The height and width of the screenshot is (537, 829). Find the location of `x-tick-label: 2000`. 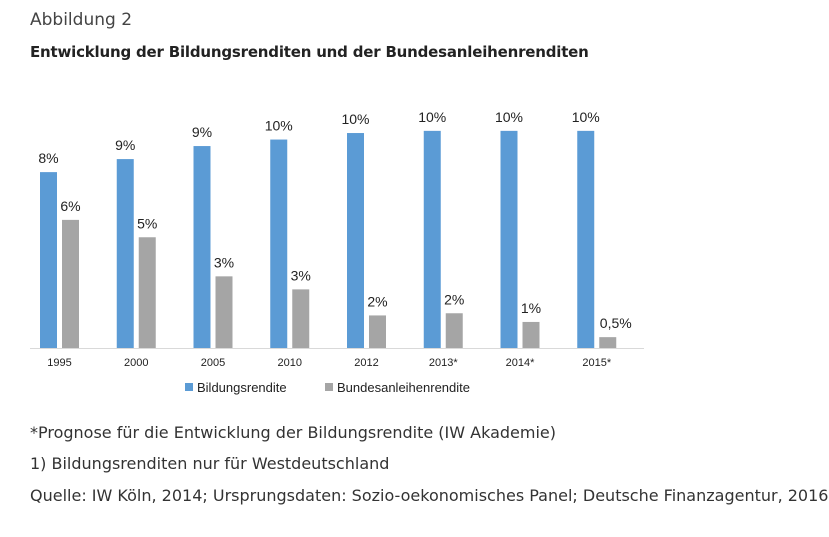

x-tick-label: 2000 is located at coordinates (136, 363).